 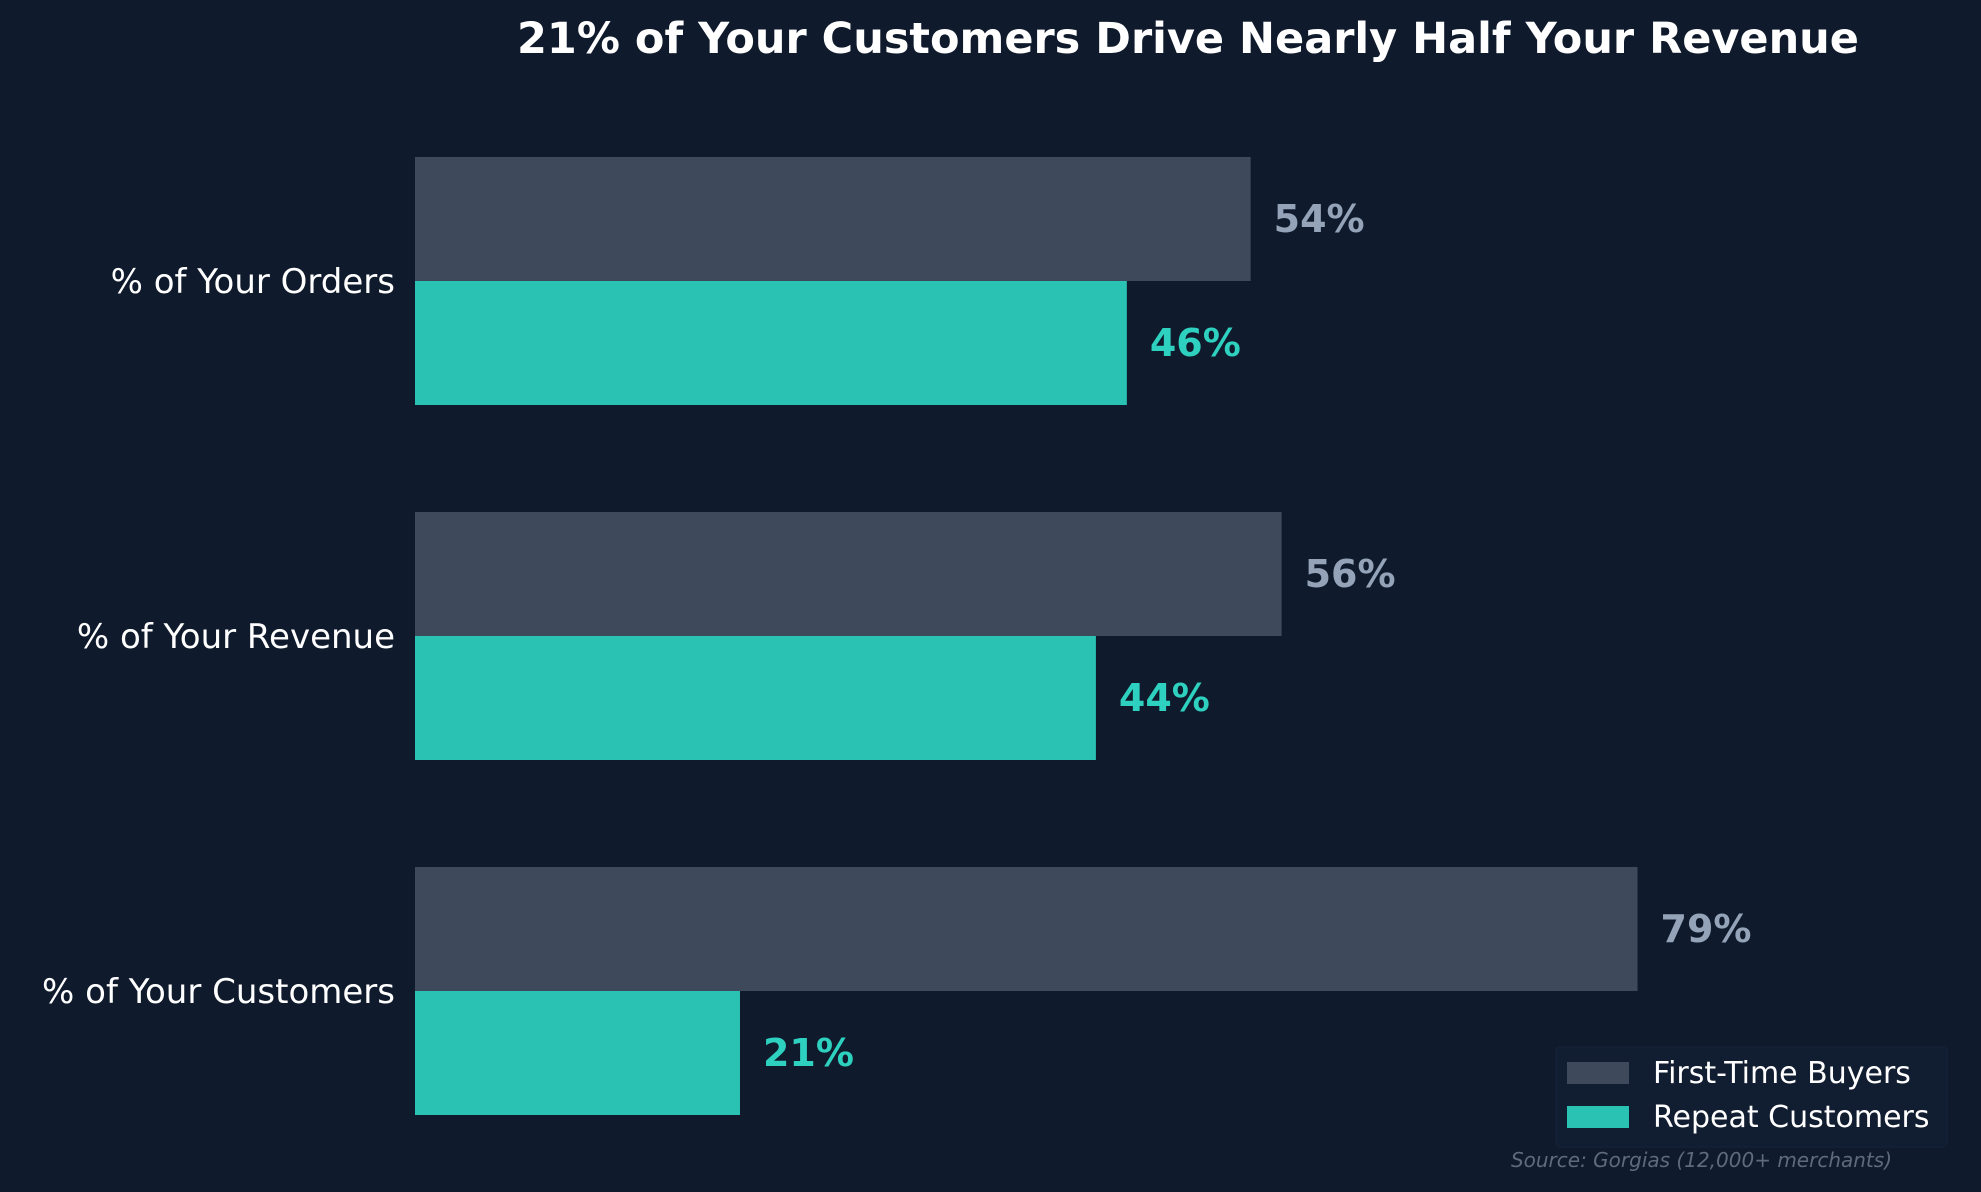 I want to click on category-label-of-your-customers: % of Your Customers, so click(x=218, y=992).